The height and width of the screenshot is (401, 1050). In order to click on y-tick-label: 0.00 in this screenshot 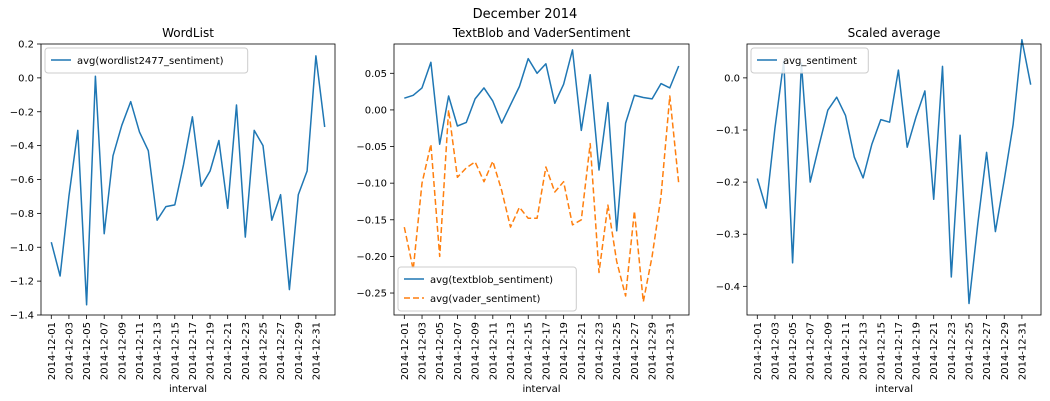, I will do `click(376, 110)`.